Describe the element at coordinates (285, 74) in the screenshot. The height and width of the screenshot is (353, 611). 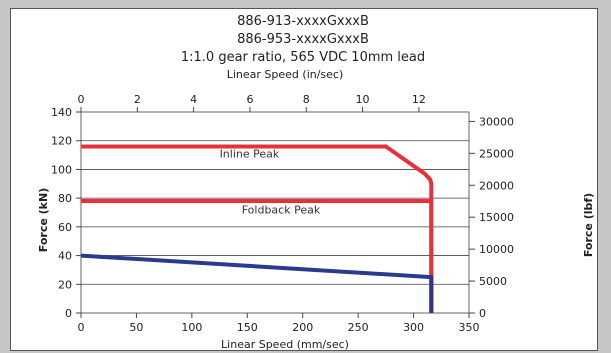
I see `top-axis-label: Linear Speed (in/sec)` at that location.